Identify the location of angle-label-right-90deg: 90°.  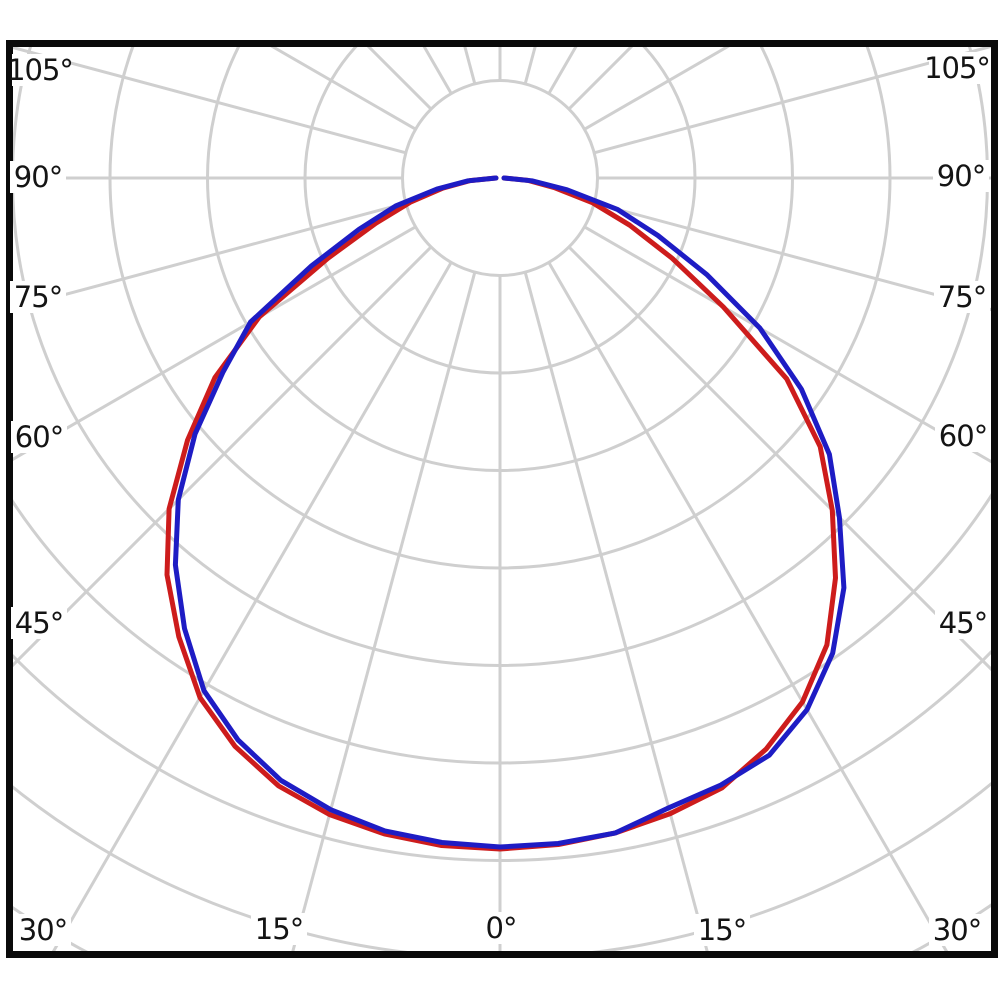
(961, 176).